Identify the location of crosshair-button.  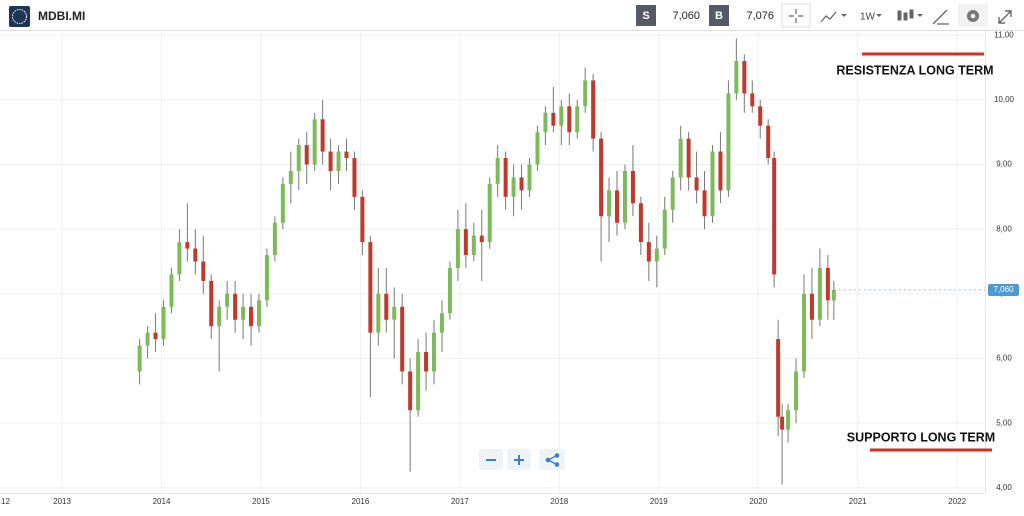
(796, 15).